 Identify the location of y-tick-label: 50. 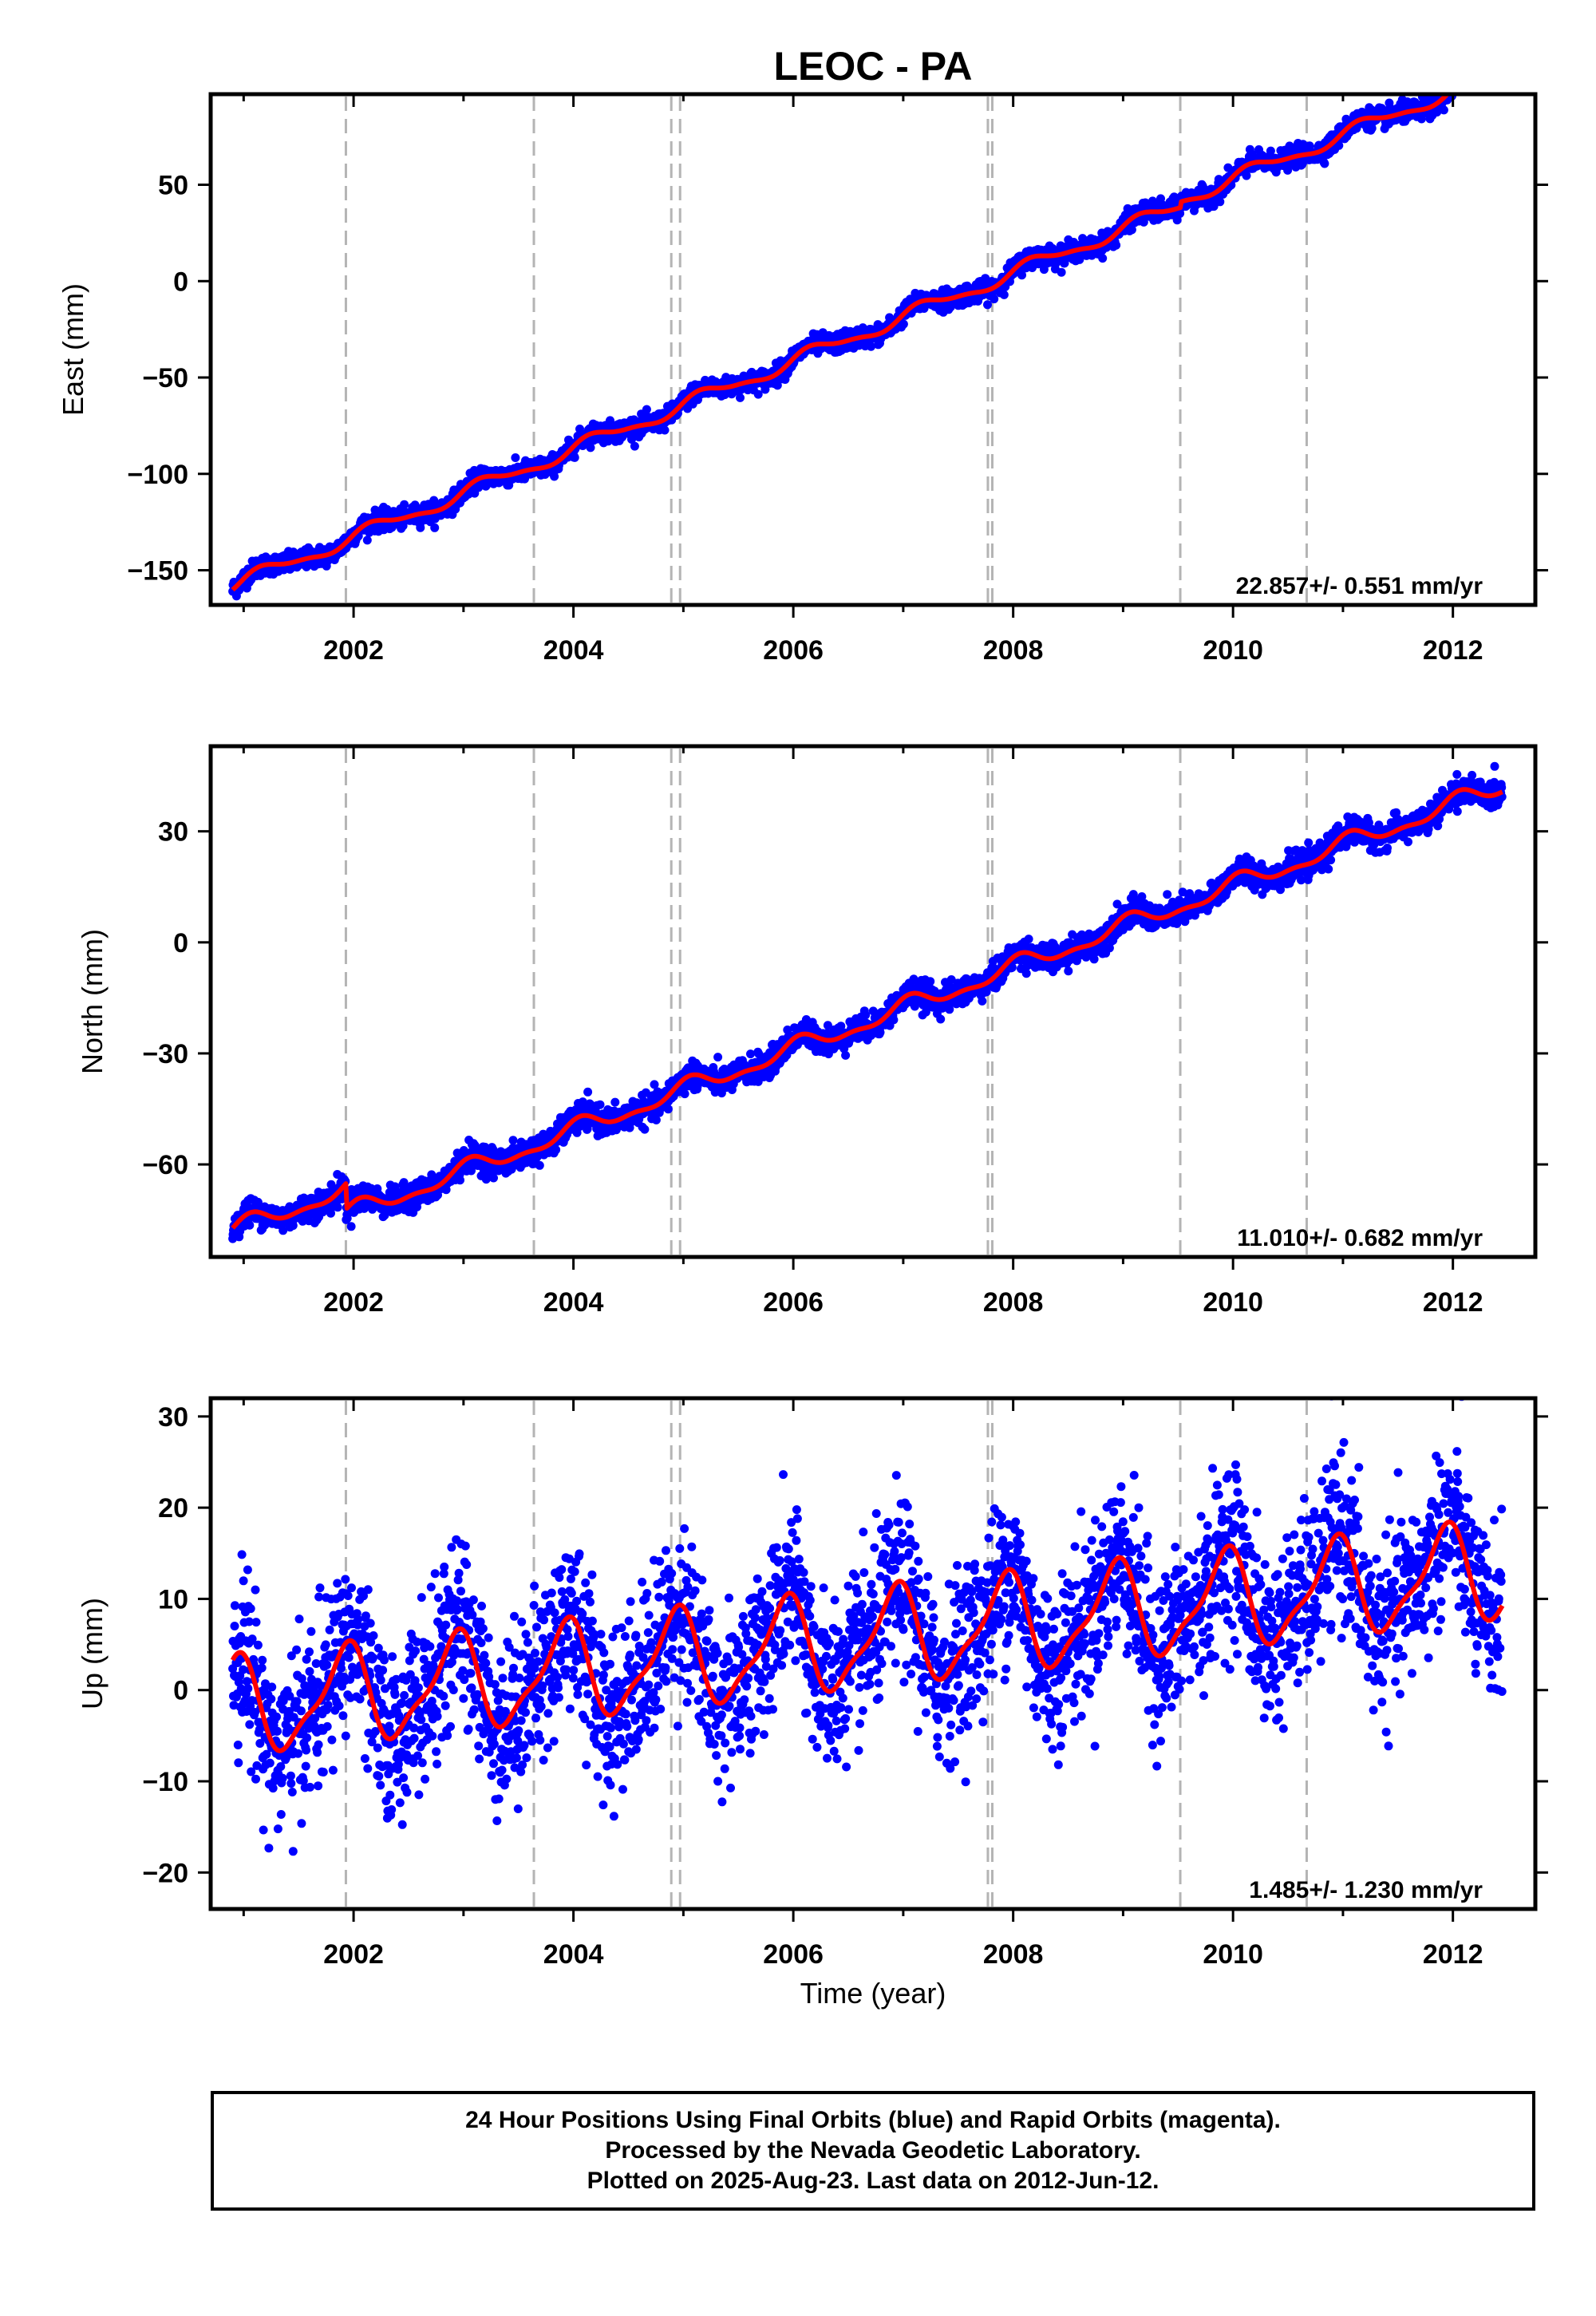
(173, 186).